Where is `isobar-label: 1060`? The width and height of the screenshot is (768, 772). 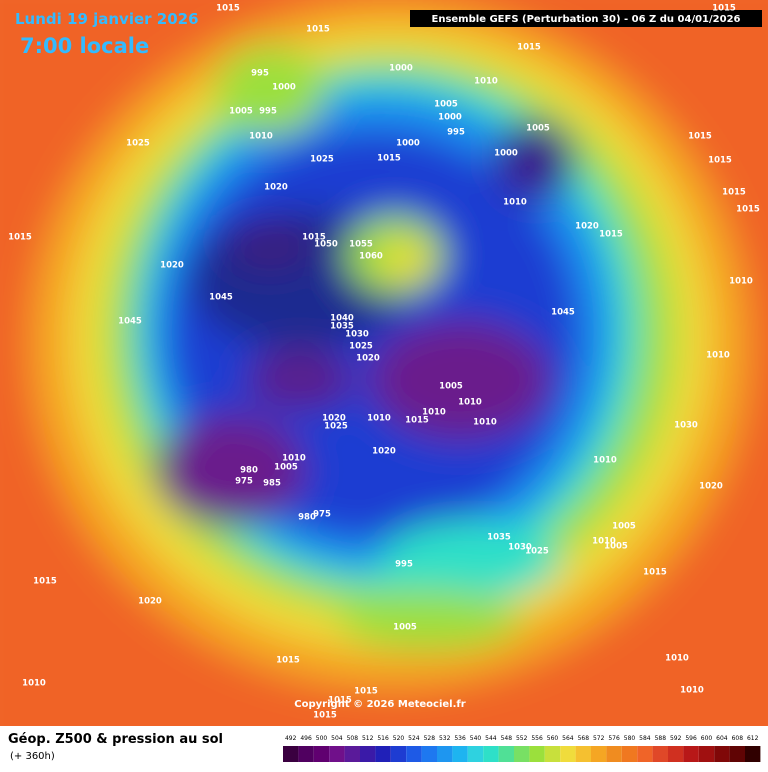 isobar-label: 1060 is located at coordinates (371, 257).